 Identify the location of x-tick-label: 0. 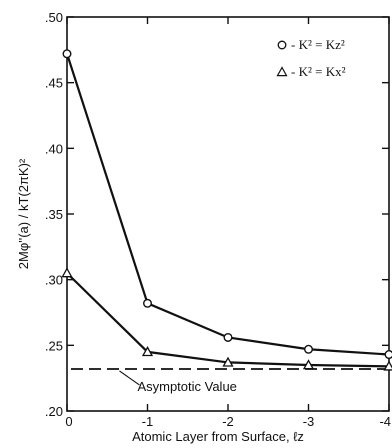
(68, 421).